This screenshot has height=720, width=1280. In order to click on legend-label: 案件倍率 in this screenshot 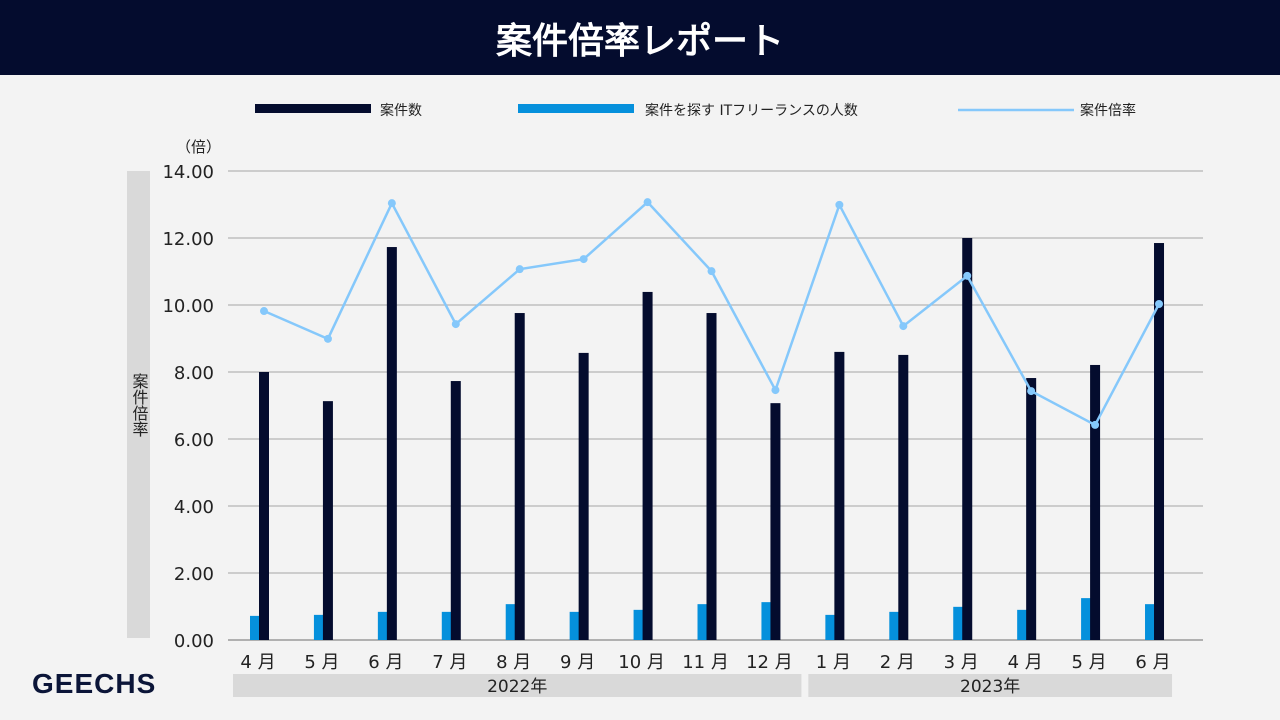, I will do `click(1108, 110)`.